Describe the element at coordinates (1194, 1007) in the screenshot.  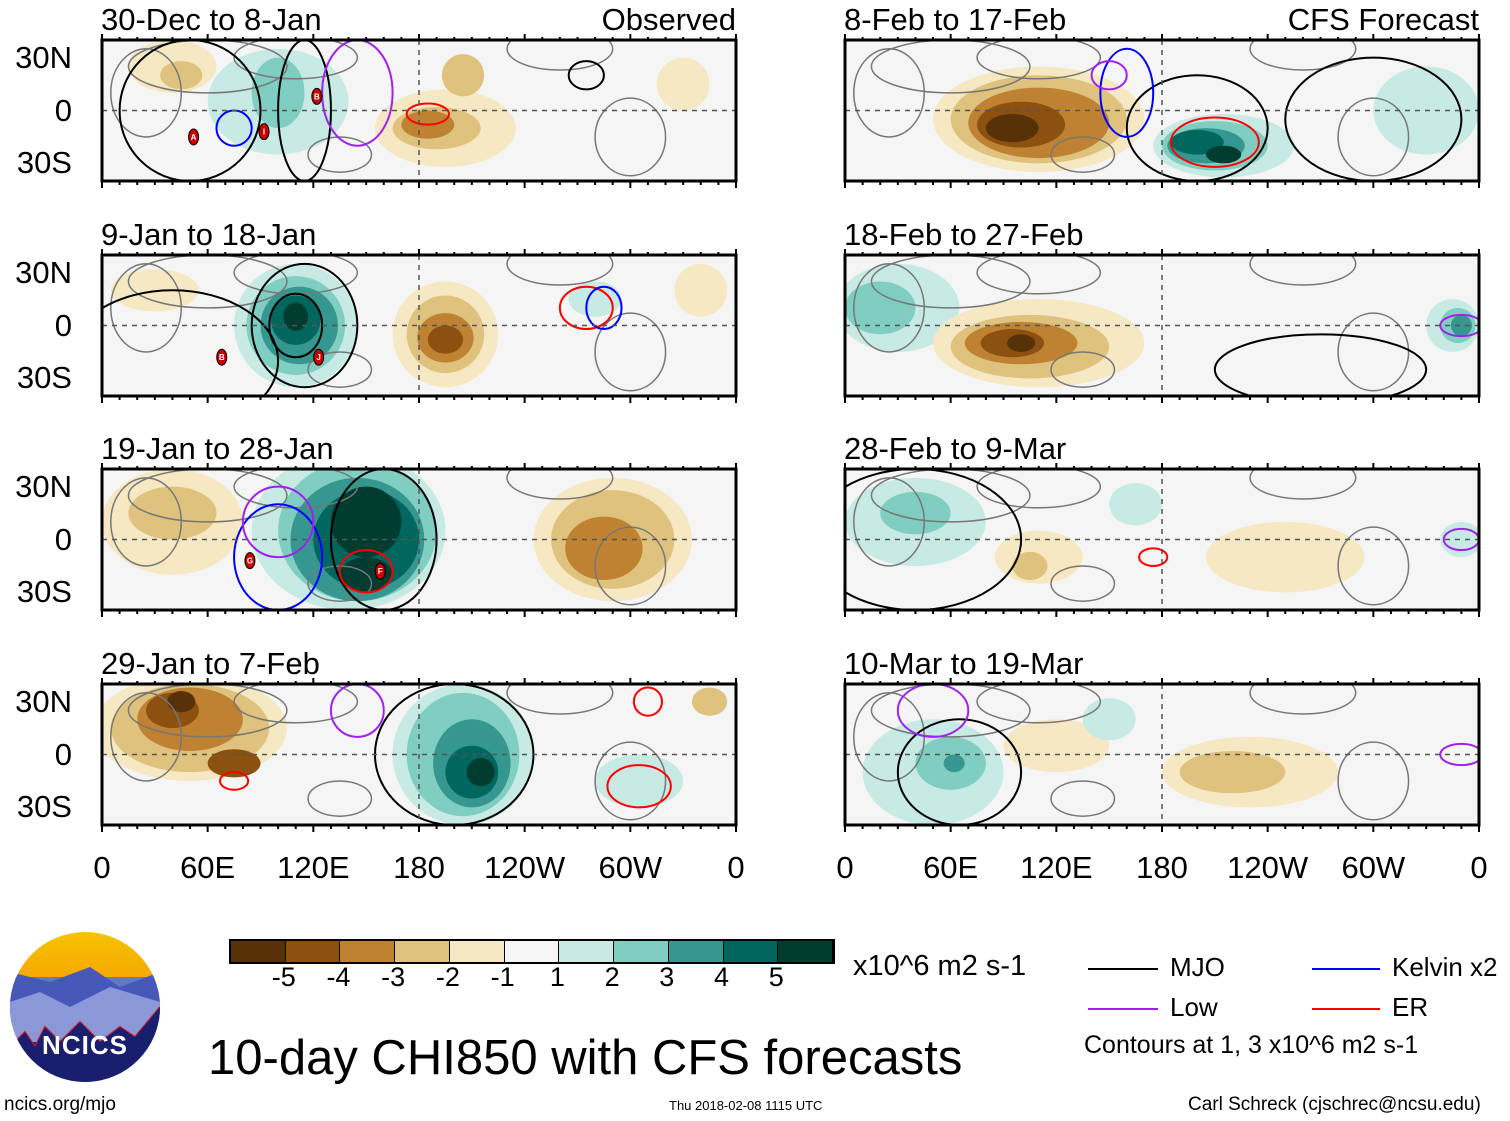
I see `legend-label: Low` at that location.